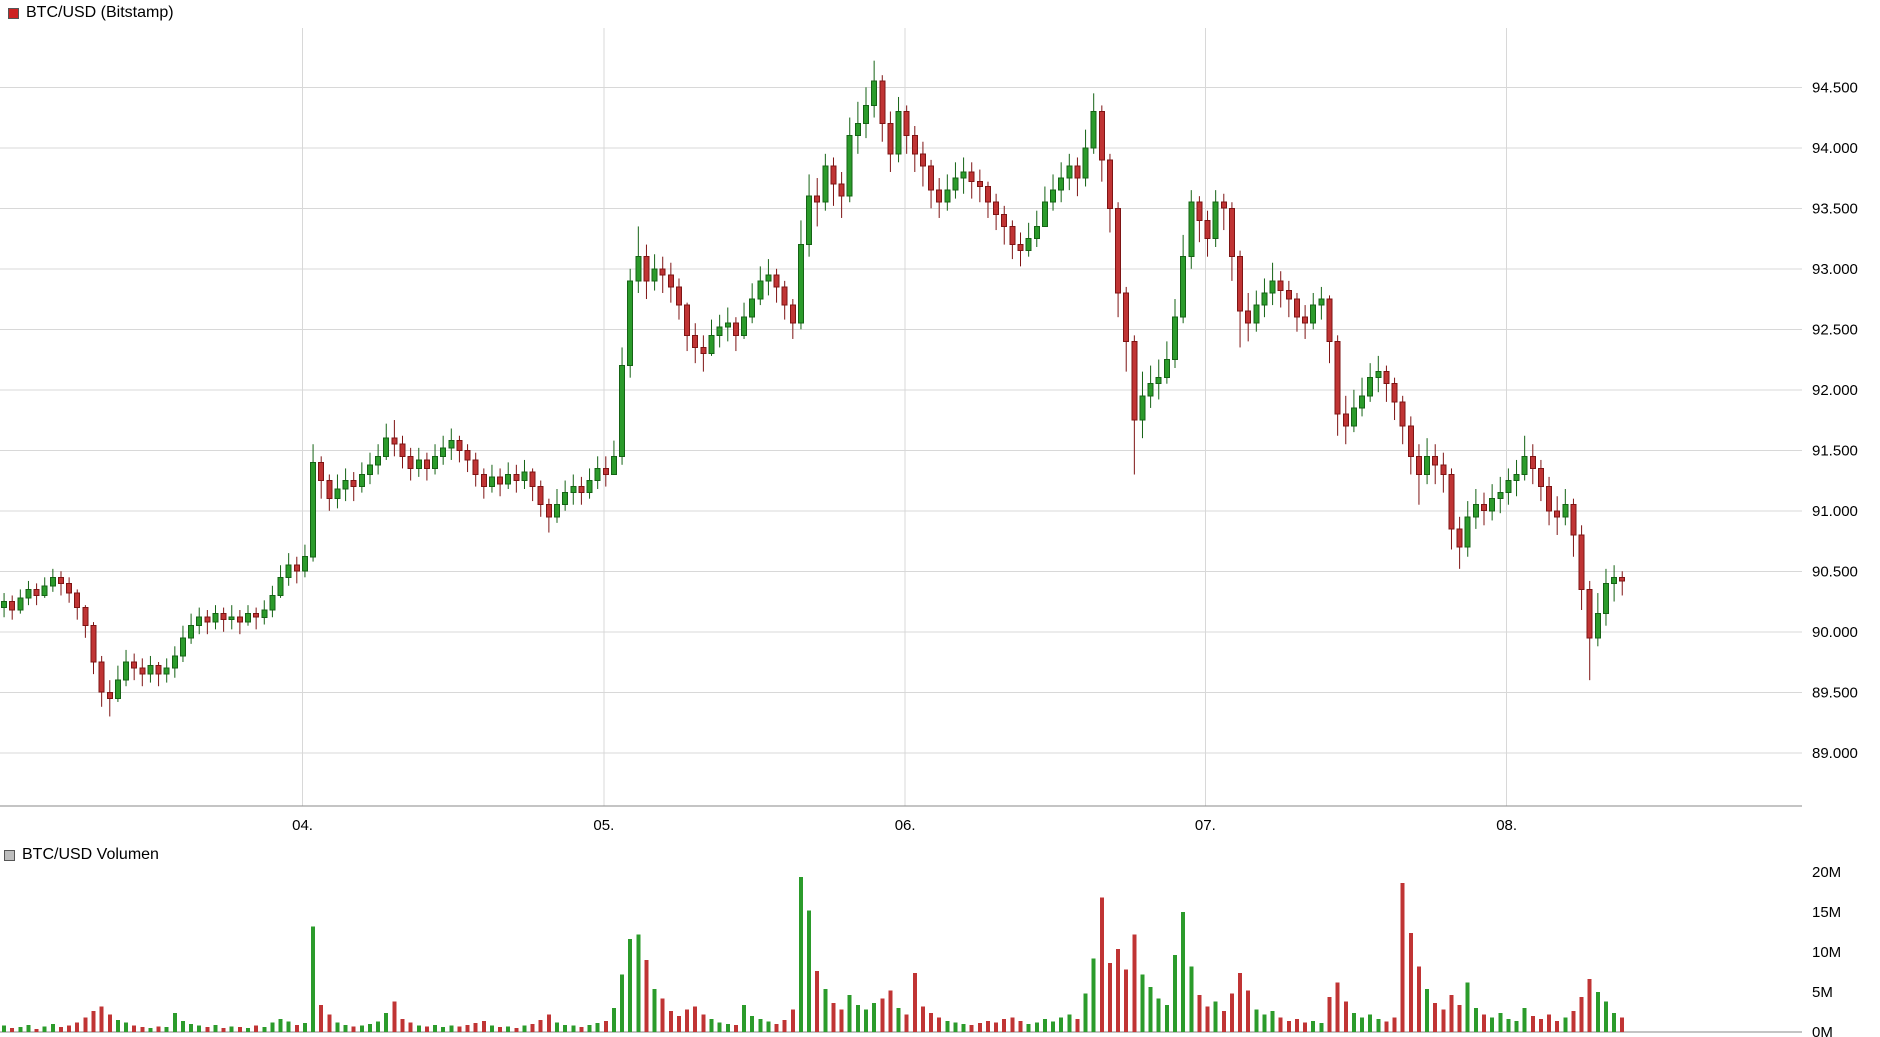  What do you see at coordinates (90, 854) in the screenshot?
I see `volume-chart-title: BTC/USD Volumen` at bounding box center [90, 854].